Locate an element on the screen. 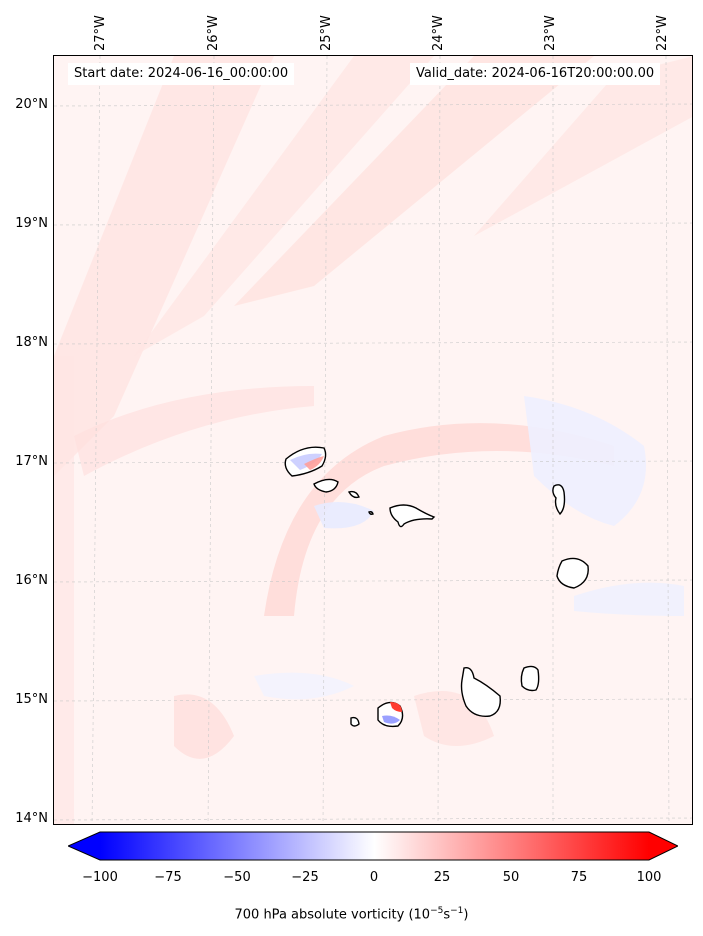 This screenshot has height=936, width=703. colorbar-min-extend is located at coordinates (84, 846).